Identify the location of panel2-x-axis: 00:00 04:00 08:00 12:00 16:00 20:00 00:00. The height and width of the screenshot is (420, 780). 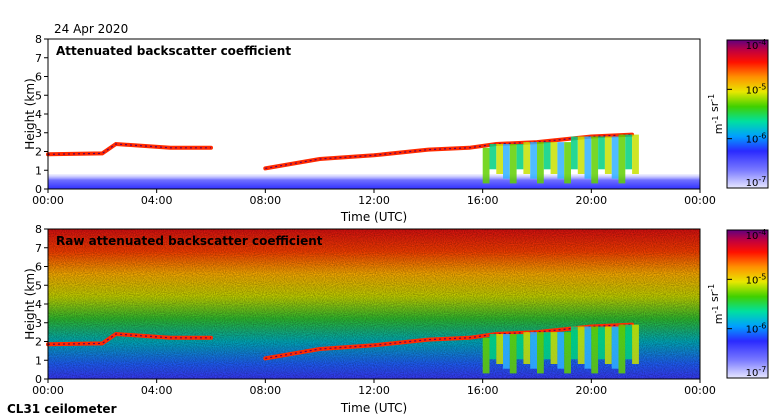
(374, 388).